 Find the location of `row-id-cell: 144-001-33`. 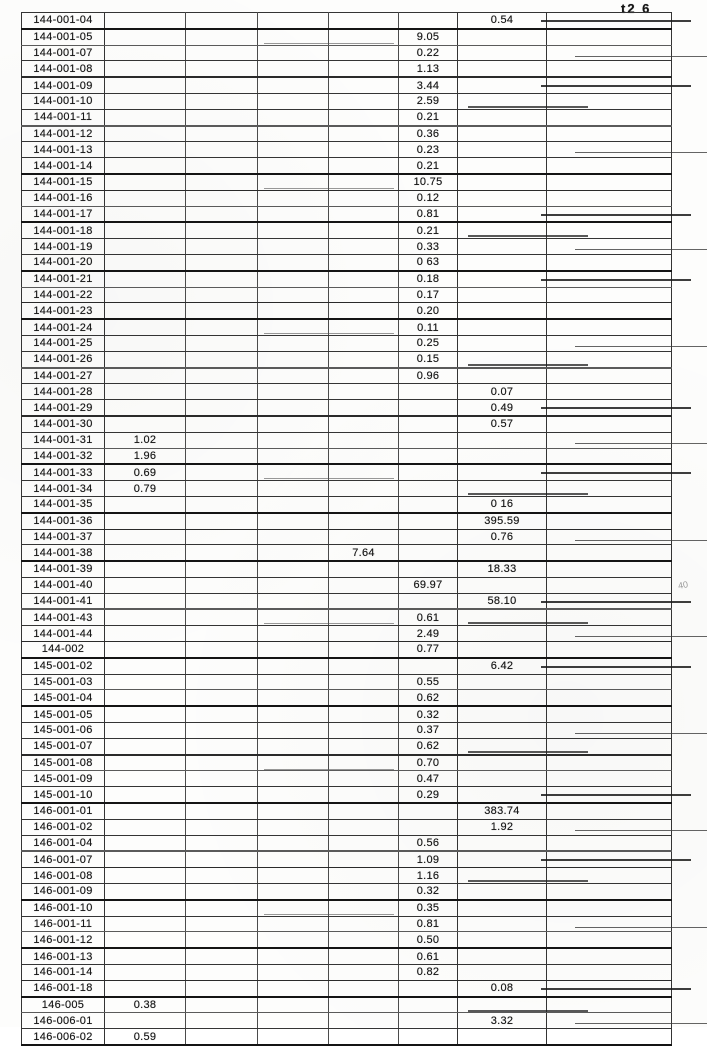

row-id-cell: 144-001-33 is located at coordinates (63, 472).